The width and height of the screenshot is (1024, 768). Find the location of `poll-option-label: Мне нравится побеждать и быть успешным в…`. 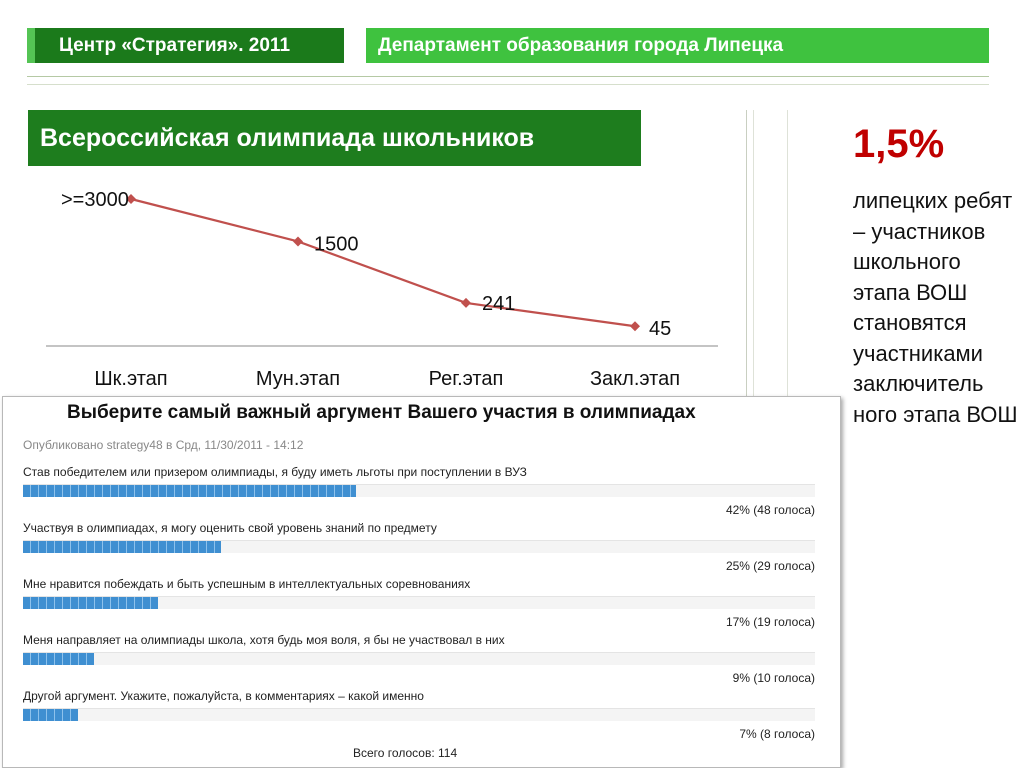

poll-option-label: Мне нравится побеждать и быть успешным в… is located at coordinates (247, 584).